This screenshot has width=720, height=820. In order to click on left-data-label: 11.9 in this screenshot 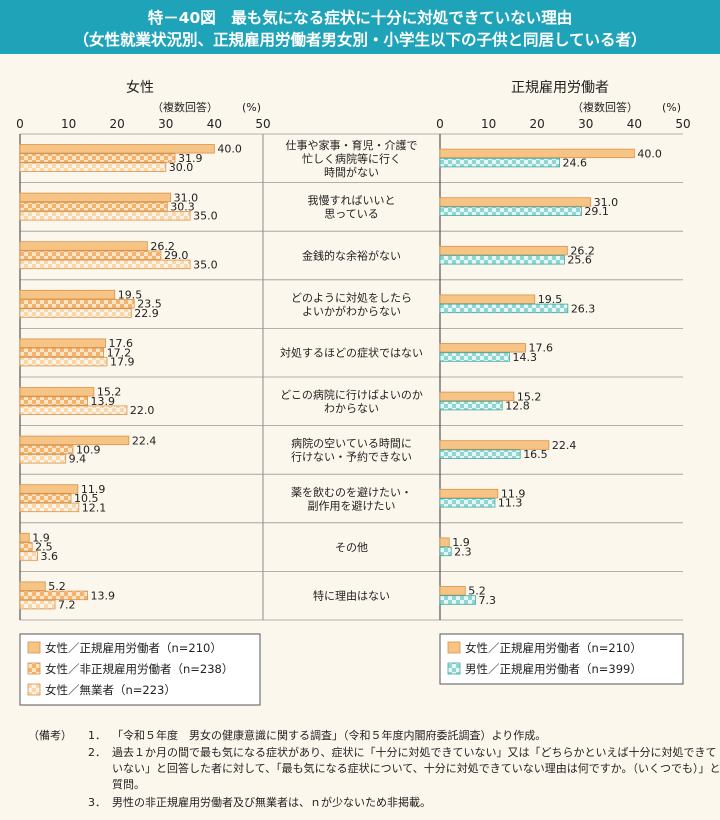, I will do `click(93, 489)`.